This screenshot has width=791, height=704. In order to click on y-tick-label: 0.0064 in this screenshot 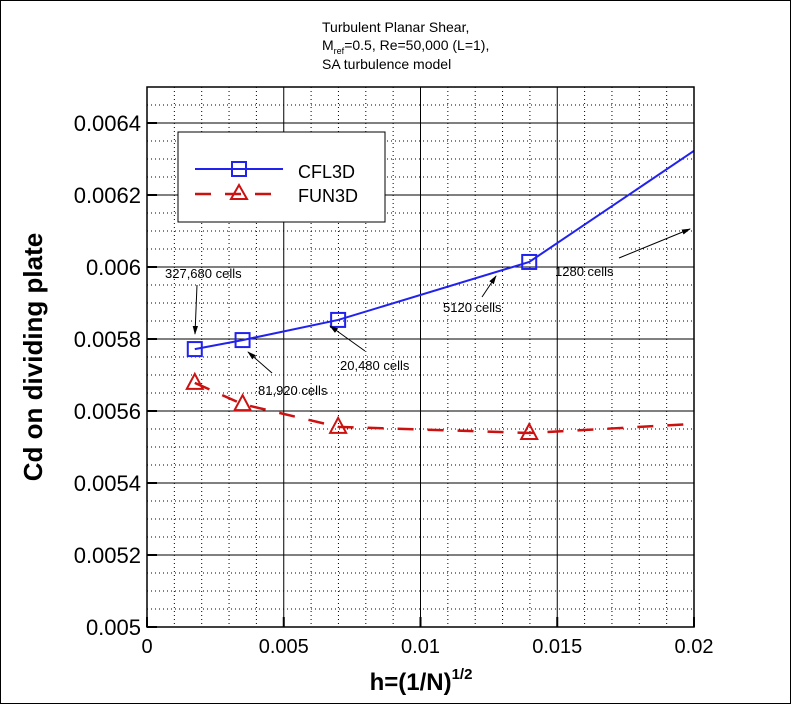, I will do `click(107, 123)`.